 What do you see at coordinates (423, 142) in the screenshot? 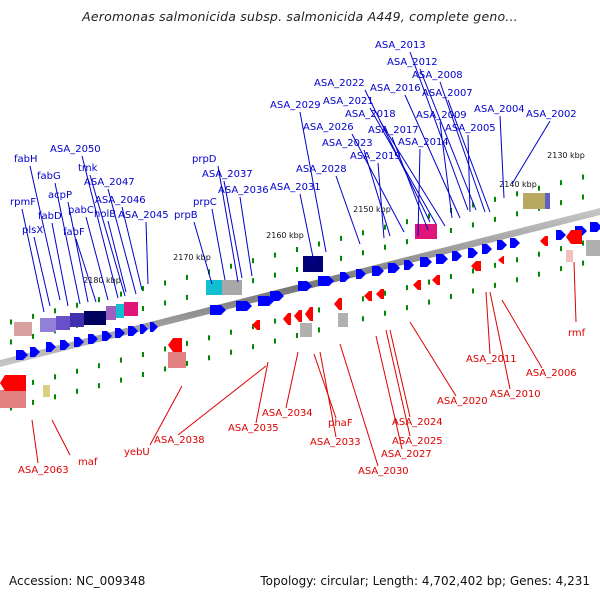
I see `forward-gene-label: ASA_2014` at bounding box center [423, 142].